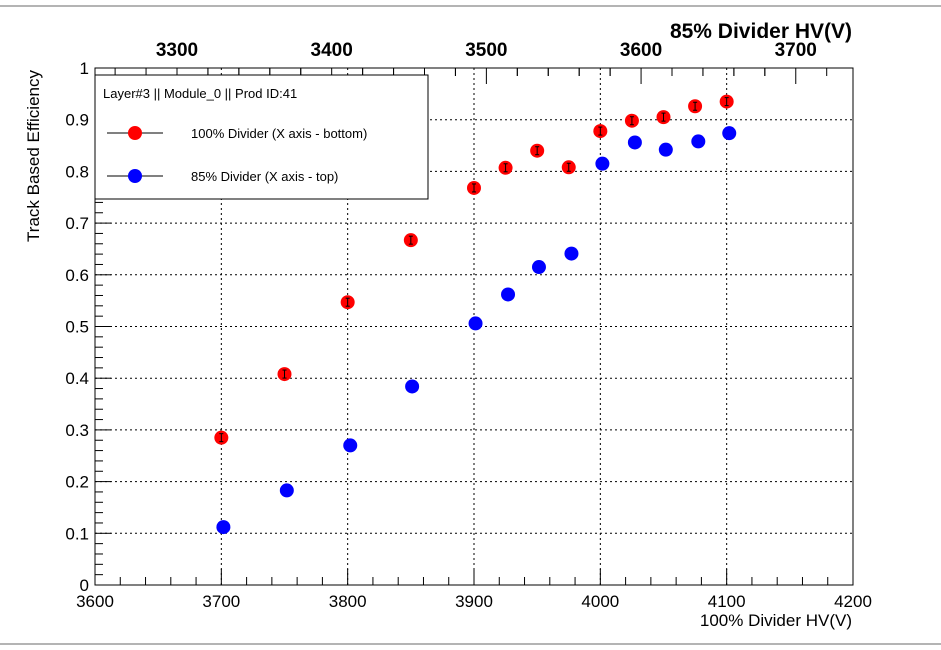  What do you see at coordinates (95, 601) in the screenshot?
I see `x-tick-label: 3600` at bounding box center [95, 601].